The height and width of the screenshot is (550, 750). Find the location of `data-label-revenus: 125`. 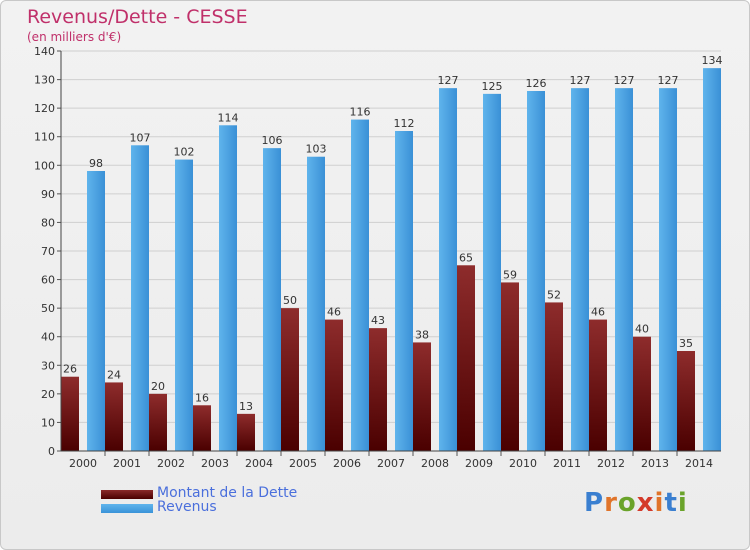

data-label-revenus: 125 is located at coordinates (492, 86).